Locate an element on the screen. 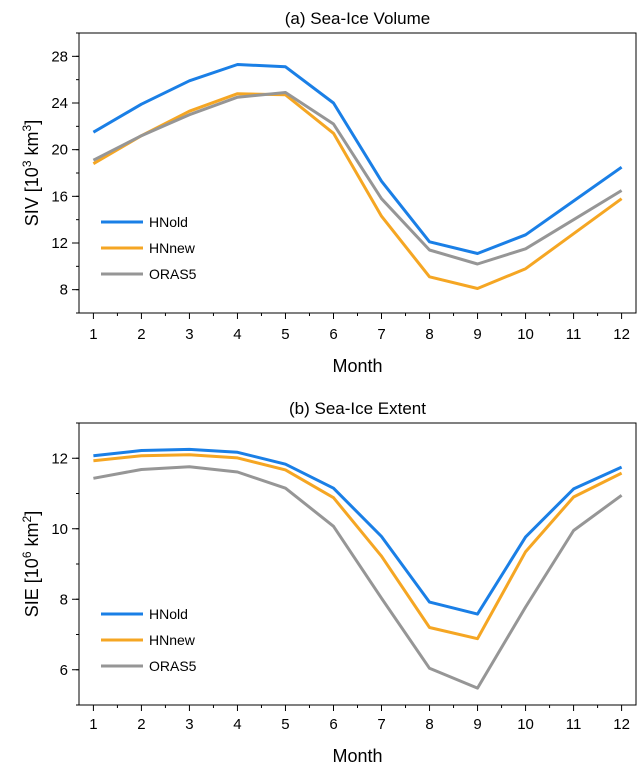 This screenshot has height=769, width=638. y-tick-label: 24 is located at coordinates (59, 103).